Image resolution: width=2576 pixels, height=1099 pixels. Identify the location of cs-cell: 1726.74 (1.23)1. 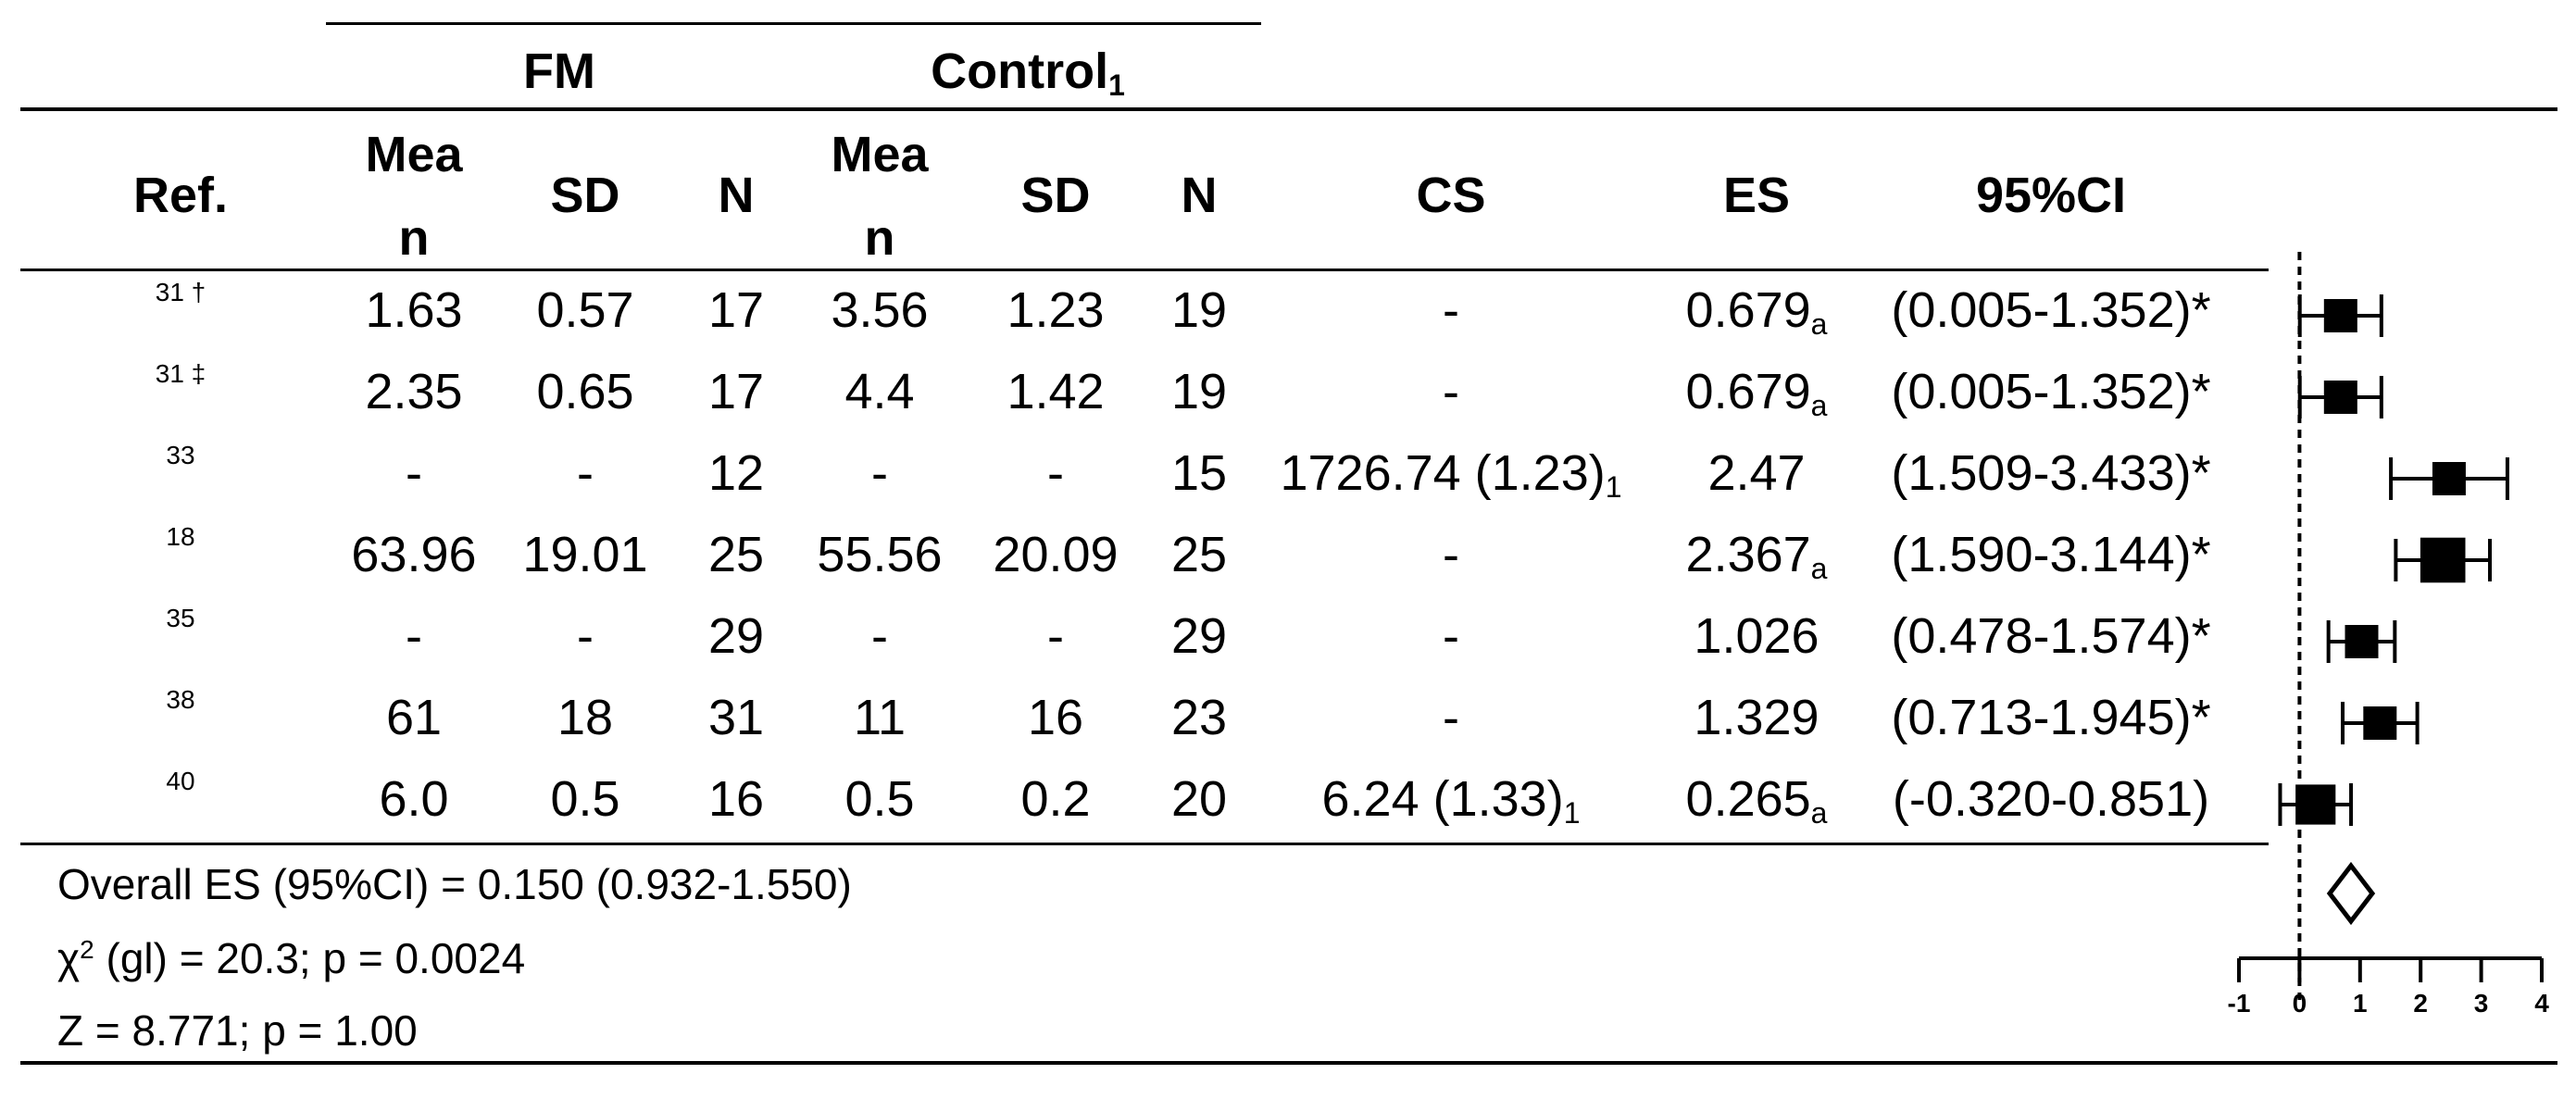
(1451, 475).